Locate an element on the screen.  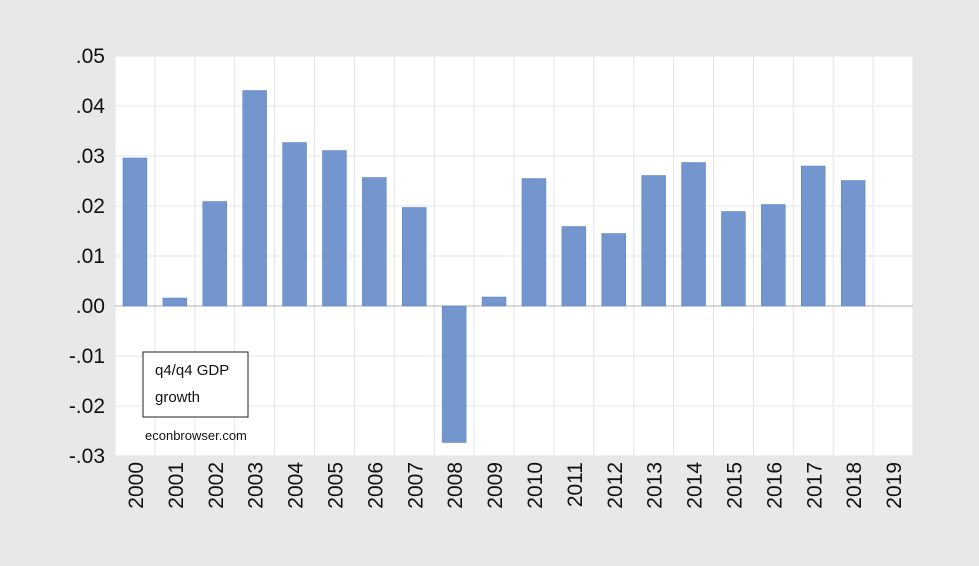
bar-2005 is located at coordinates (334, 228).